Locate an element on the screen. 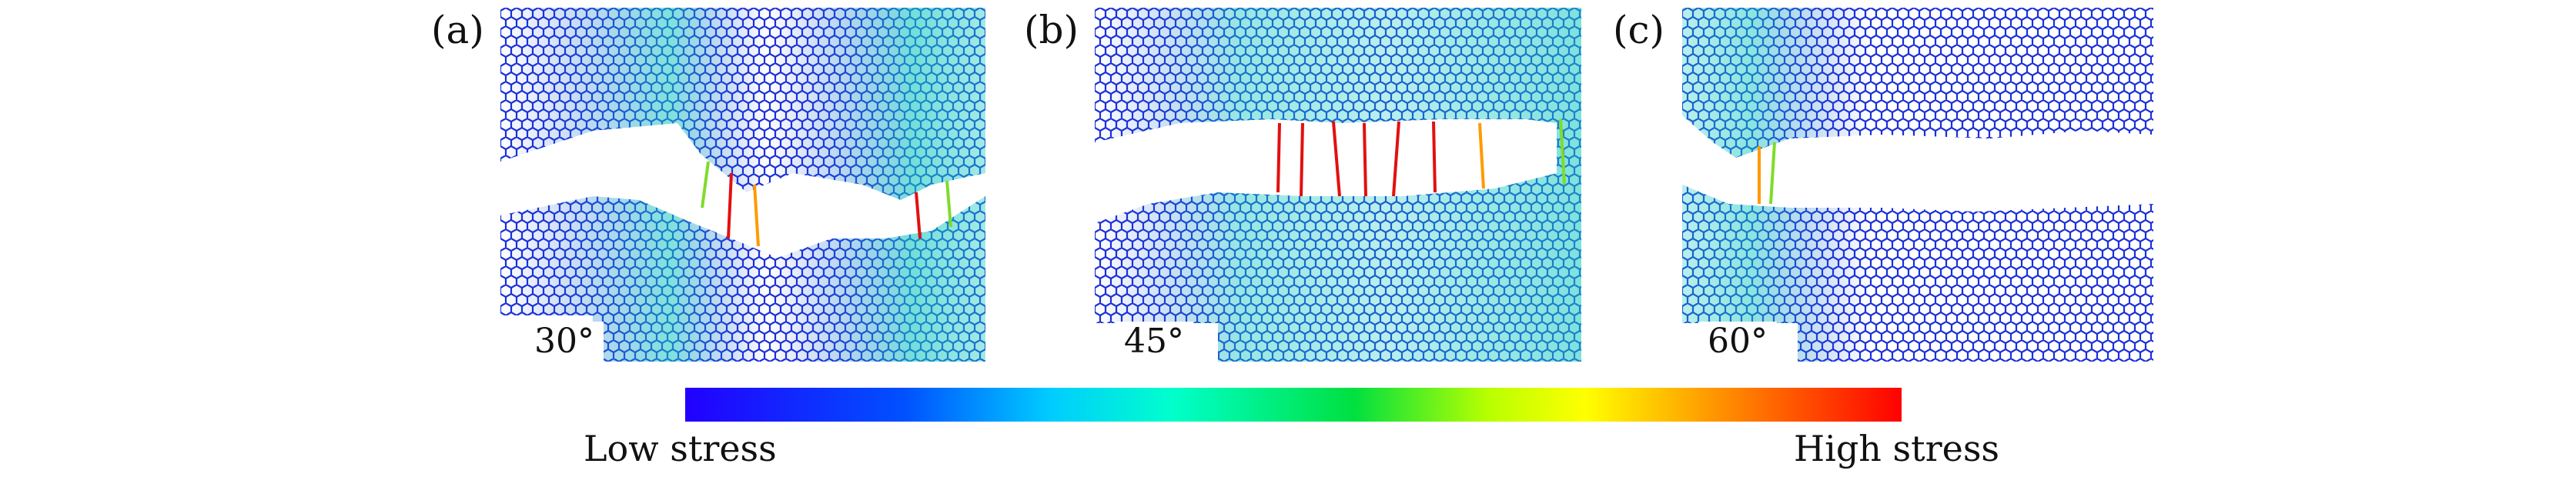 The width and height of the screenshot is (2576, 477). panel-c-angle: 60° is located at coordinates (1738, 342).